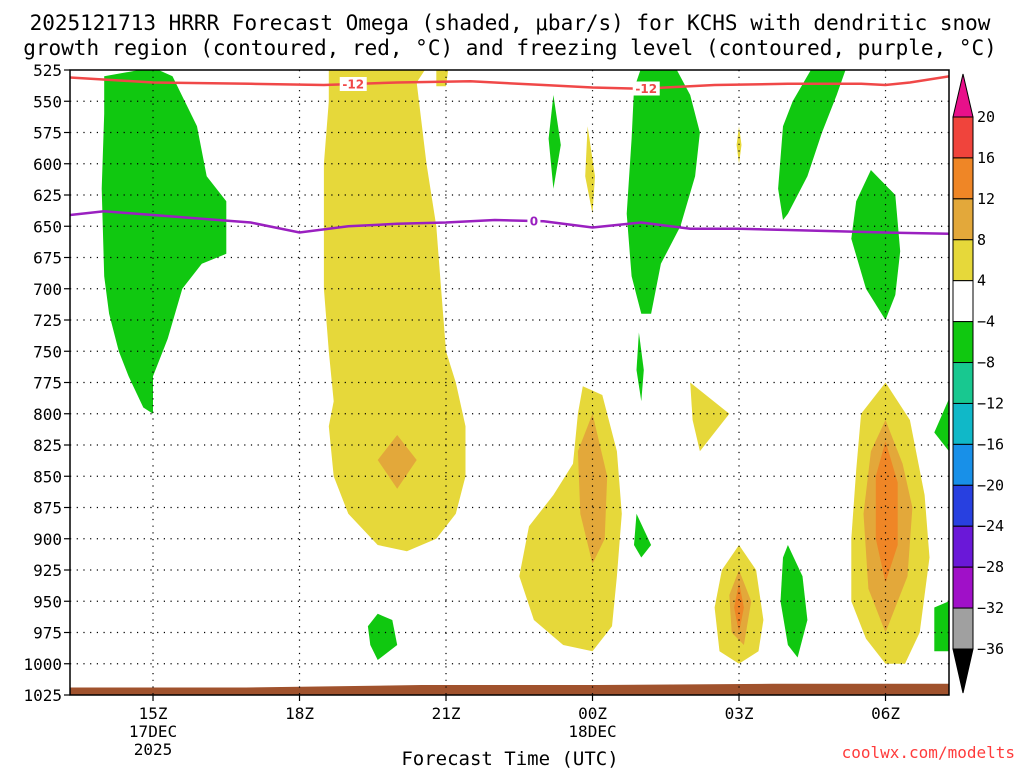  I want to click on y-tick-label-550: 550, so click(47, 101).